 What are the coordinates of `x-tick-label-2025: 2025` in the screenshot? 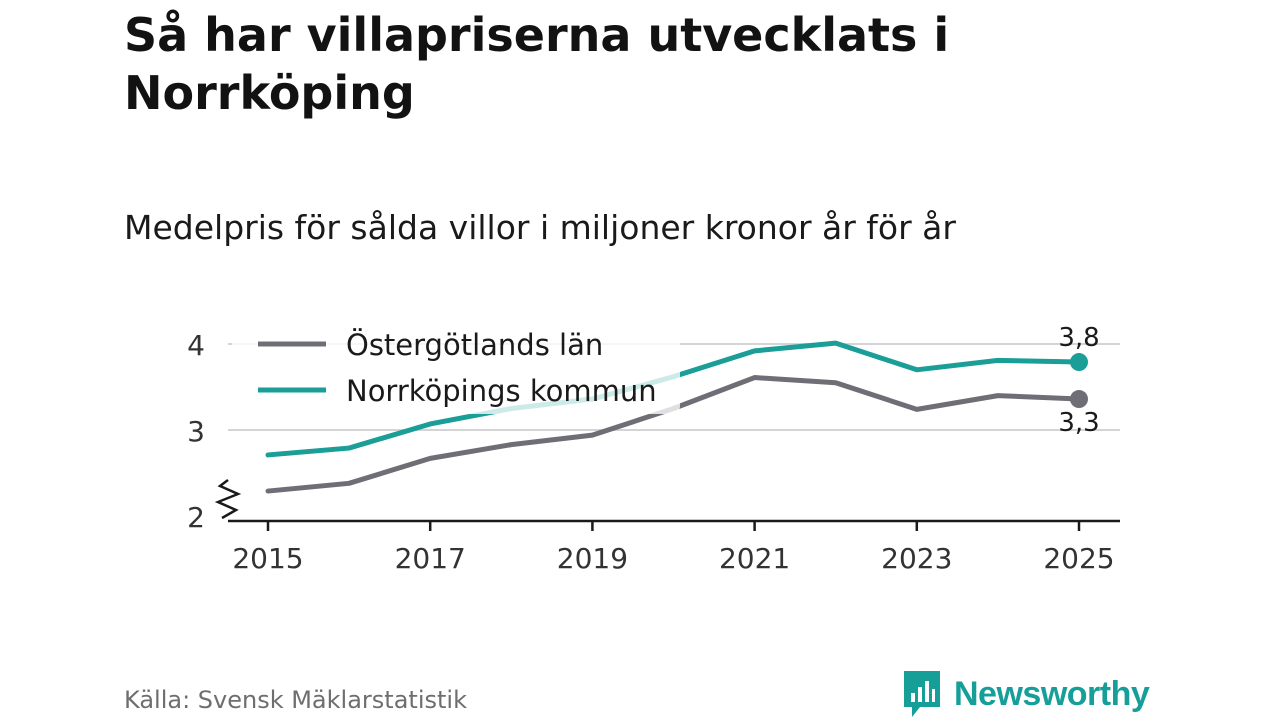 It's located at (1078, 558).